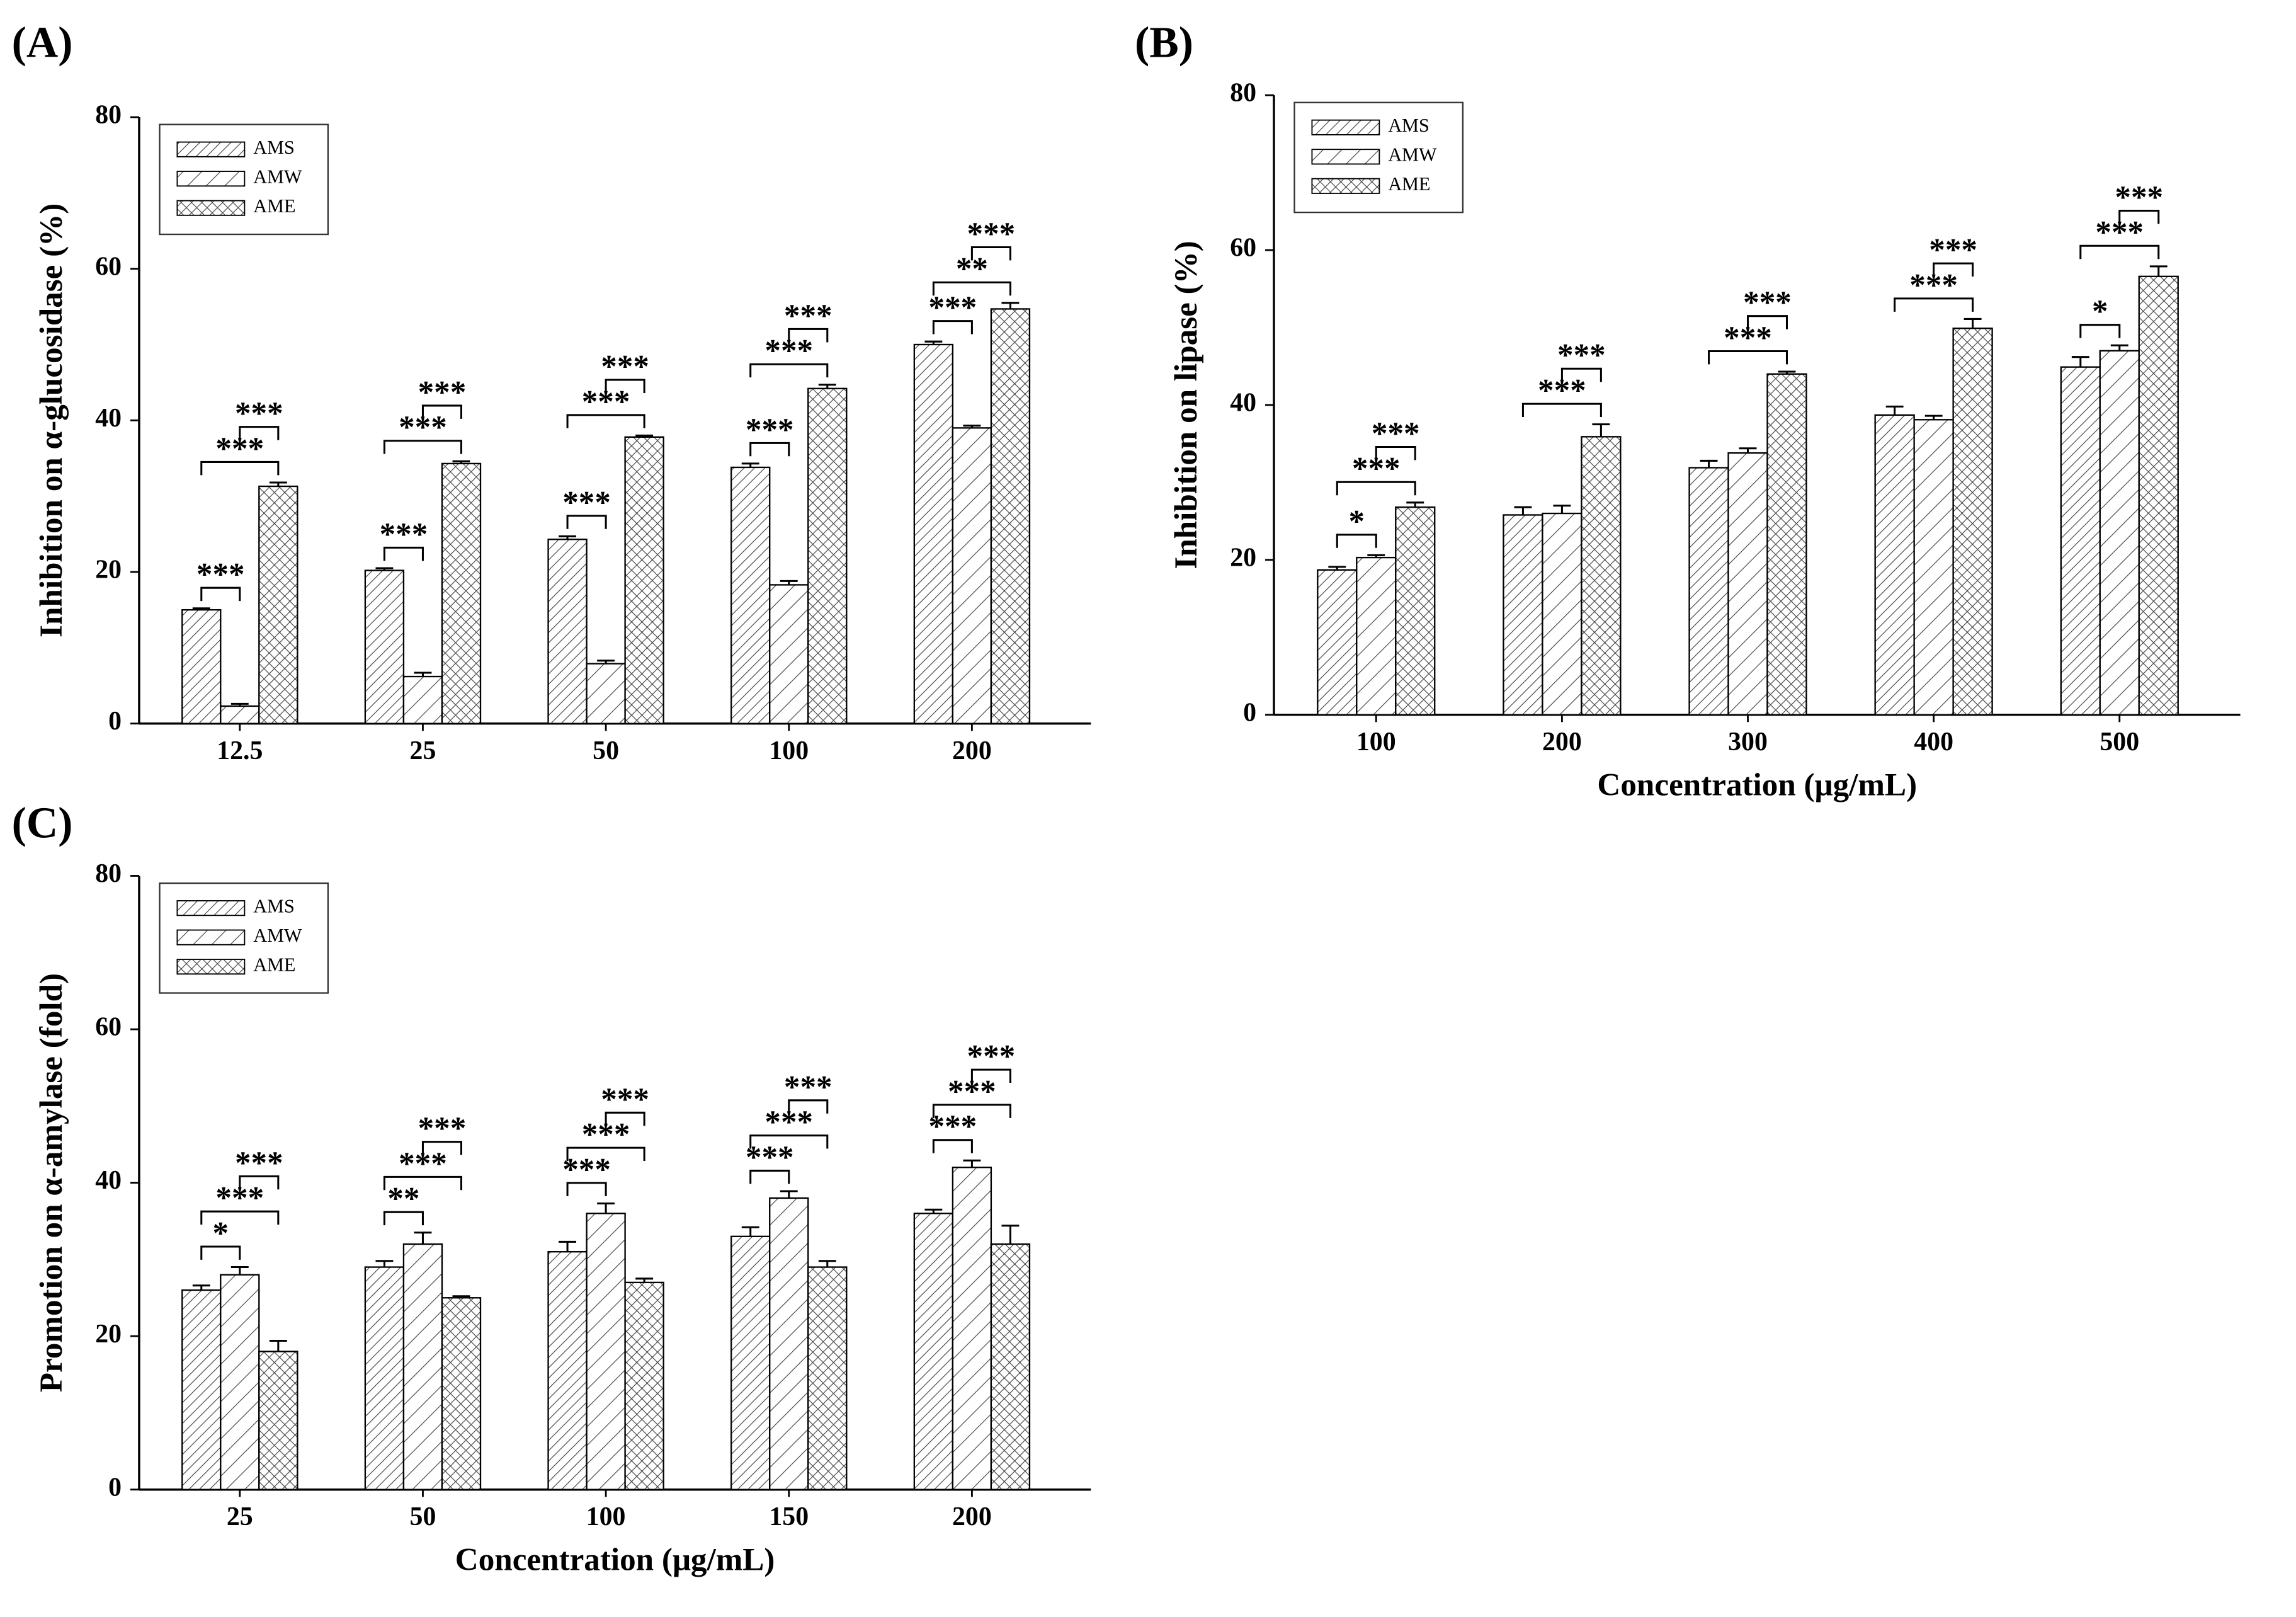  Describe the element at coordinates (51, 420) in the screenshot. I see `y-axis-title: Inhibition on α-glucosidase (%)` at that location.